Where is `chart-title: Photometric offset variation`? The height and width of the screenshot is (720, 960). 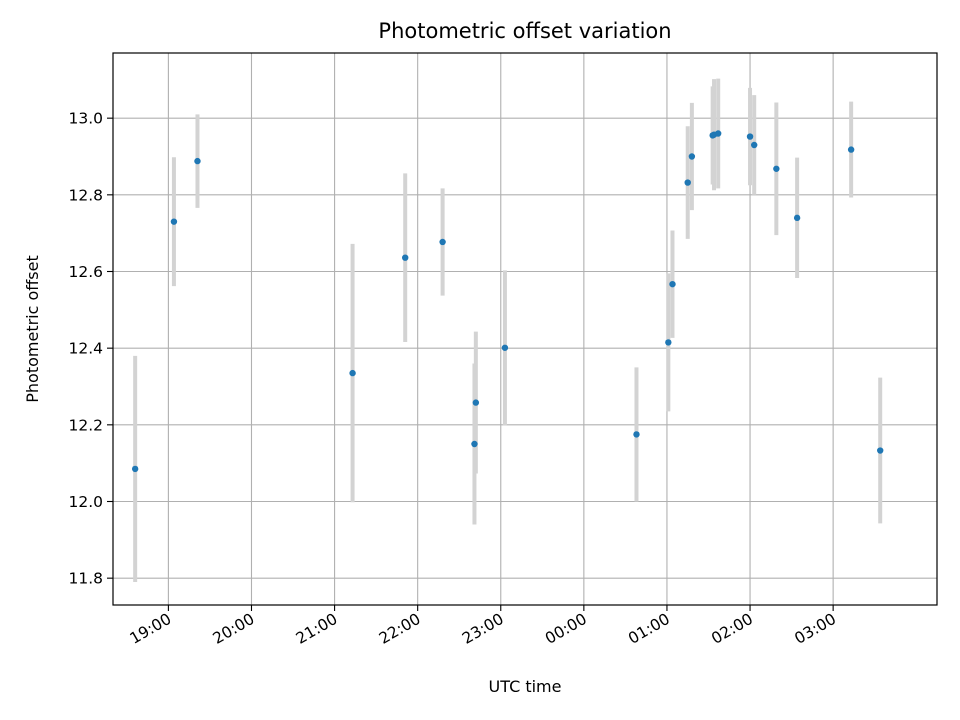 chart-title: Photometric offset variation is located at coordinates (524, 31).